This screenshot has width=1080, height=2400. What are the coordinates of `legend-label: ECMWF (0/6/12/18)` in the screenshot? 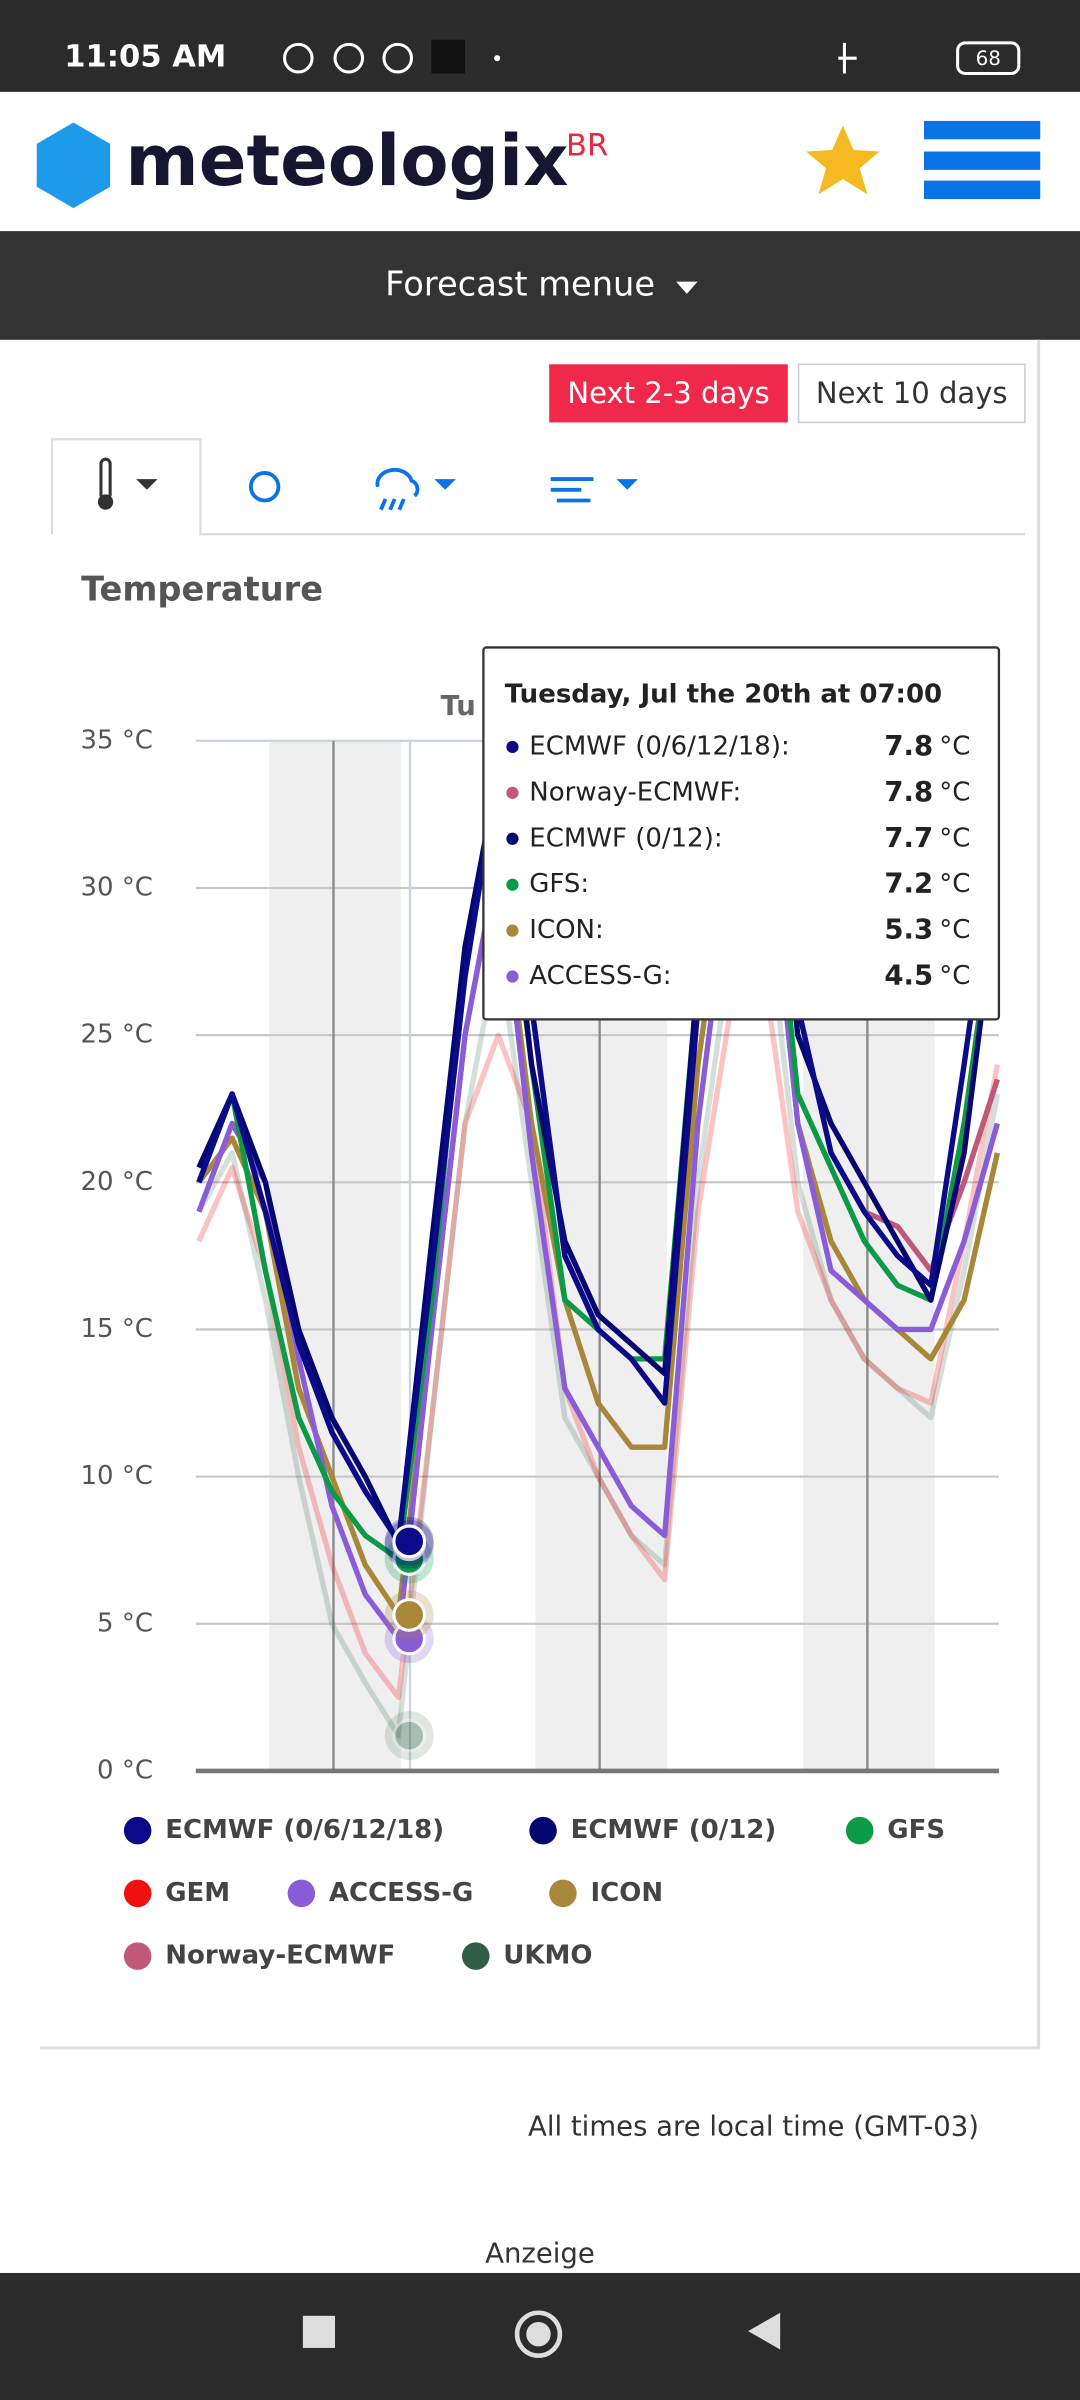 It's located at (304, 1830).